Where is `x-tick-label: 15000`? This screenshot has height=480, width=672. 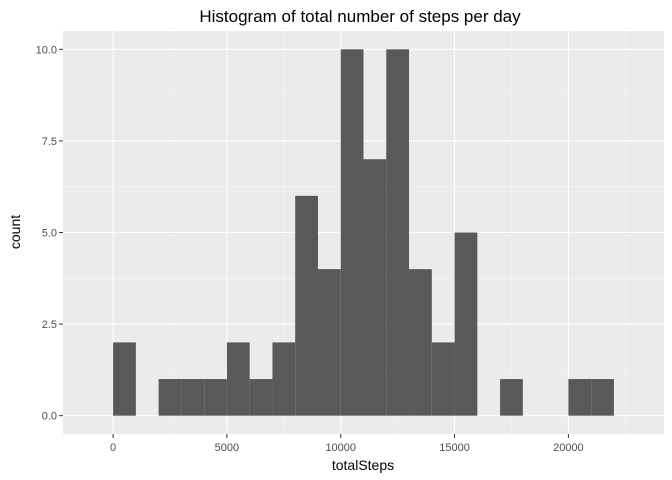 x-tick-label: 15000 is located at coordinates (454, 448).